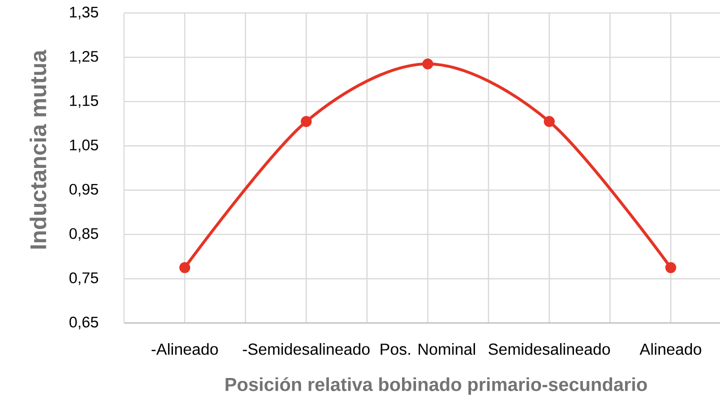 The image size is (720, 401). Describe the element at coordinates (84, 101) in the screenshot. I see `y-tick-label: 1,15` at that location.